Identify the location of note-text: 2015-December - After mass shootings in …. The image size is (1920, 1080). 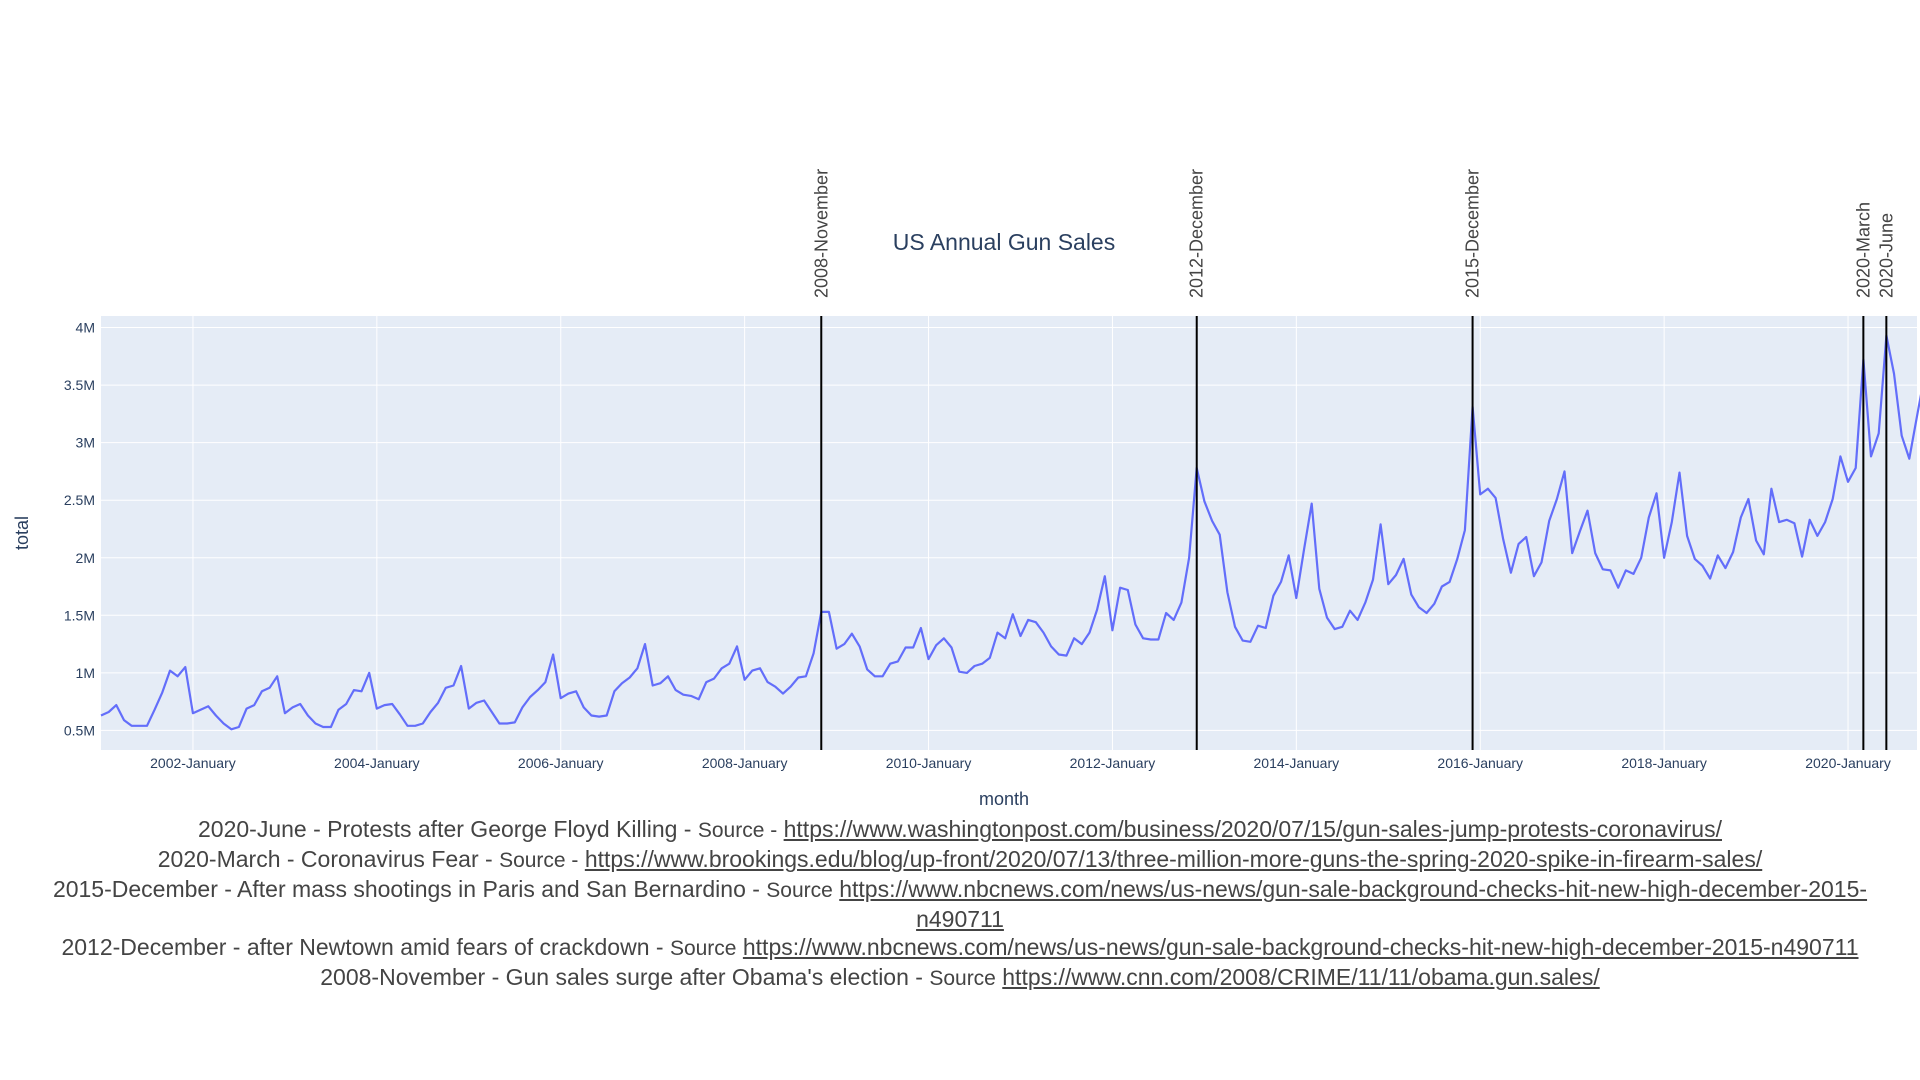
(409, 889).